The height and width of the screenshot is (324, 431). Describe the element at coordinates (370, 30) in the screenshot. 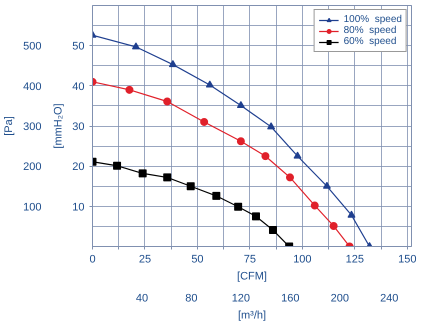

I see `legend-label: 80% speed` at that location.